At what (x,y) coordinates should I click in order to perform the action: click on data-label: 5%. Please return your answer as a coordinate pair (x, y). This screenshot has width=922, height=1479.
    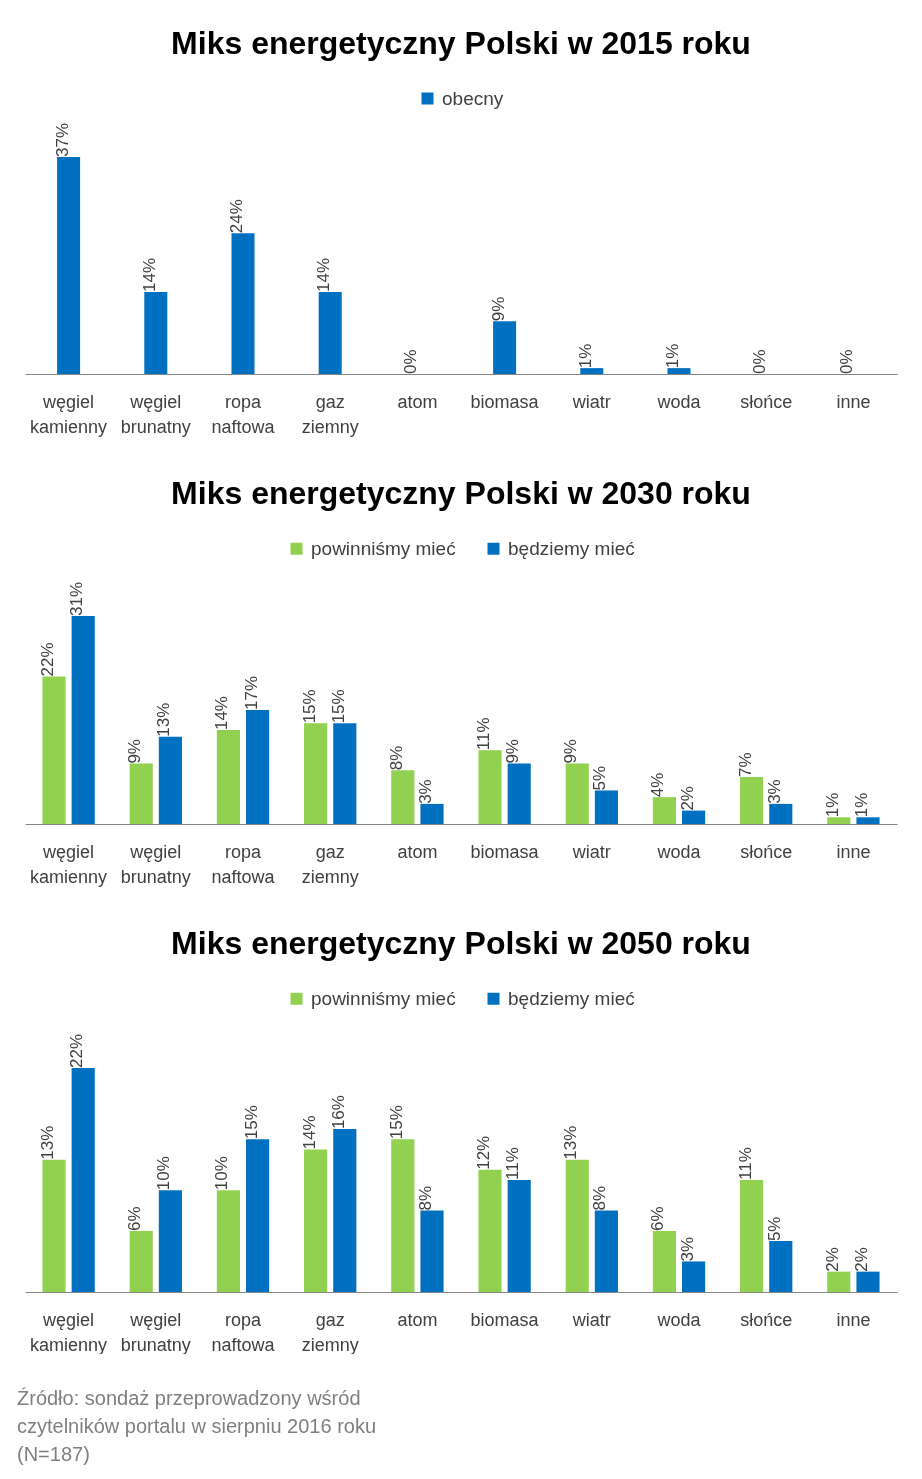
    Looking at the image, I should click on (774, 1229).